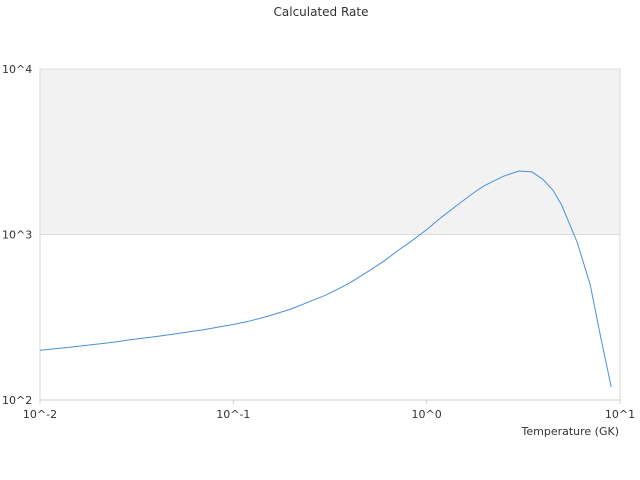 Image resolution: width=640 pixels, height=480 pixels. I want to click on chart-title: Calculated Rate, so click(321, 12).